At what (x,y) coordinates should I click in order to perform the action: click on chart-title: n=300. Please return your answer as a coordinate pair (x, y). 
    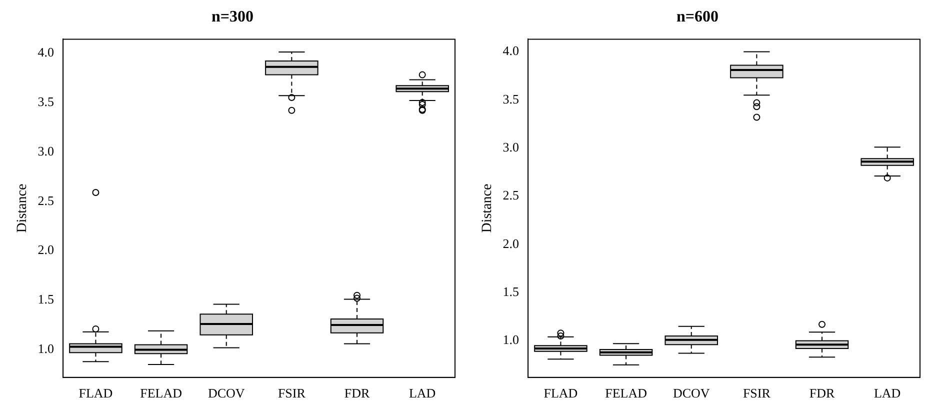
    Looking at the image, I should click on (232, 17).